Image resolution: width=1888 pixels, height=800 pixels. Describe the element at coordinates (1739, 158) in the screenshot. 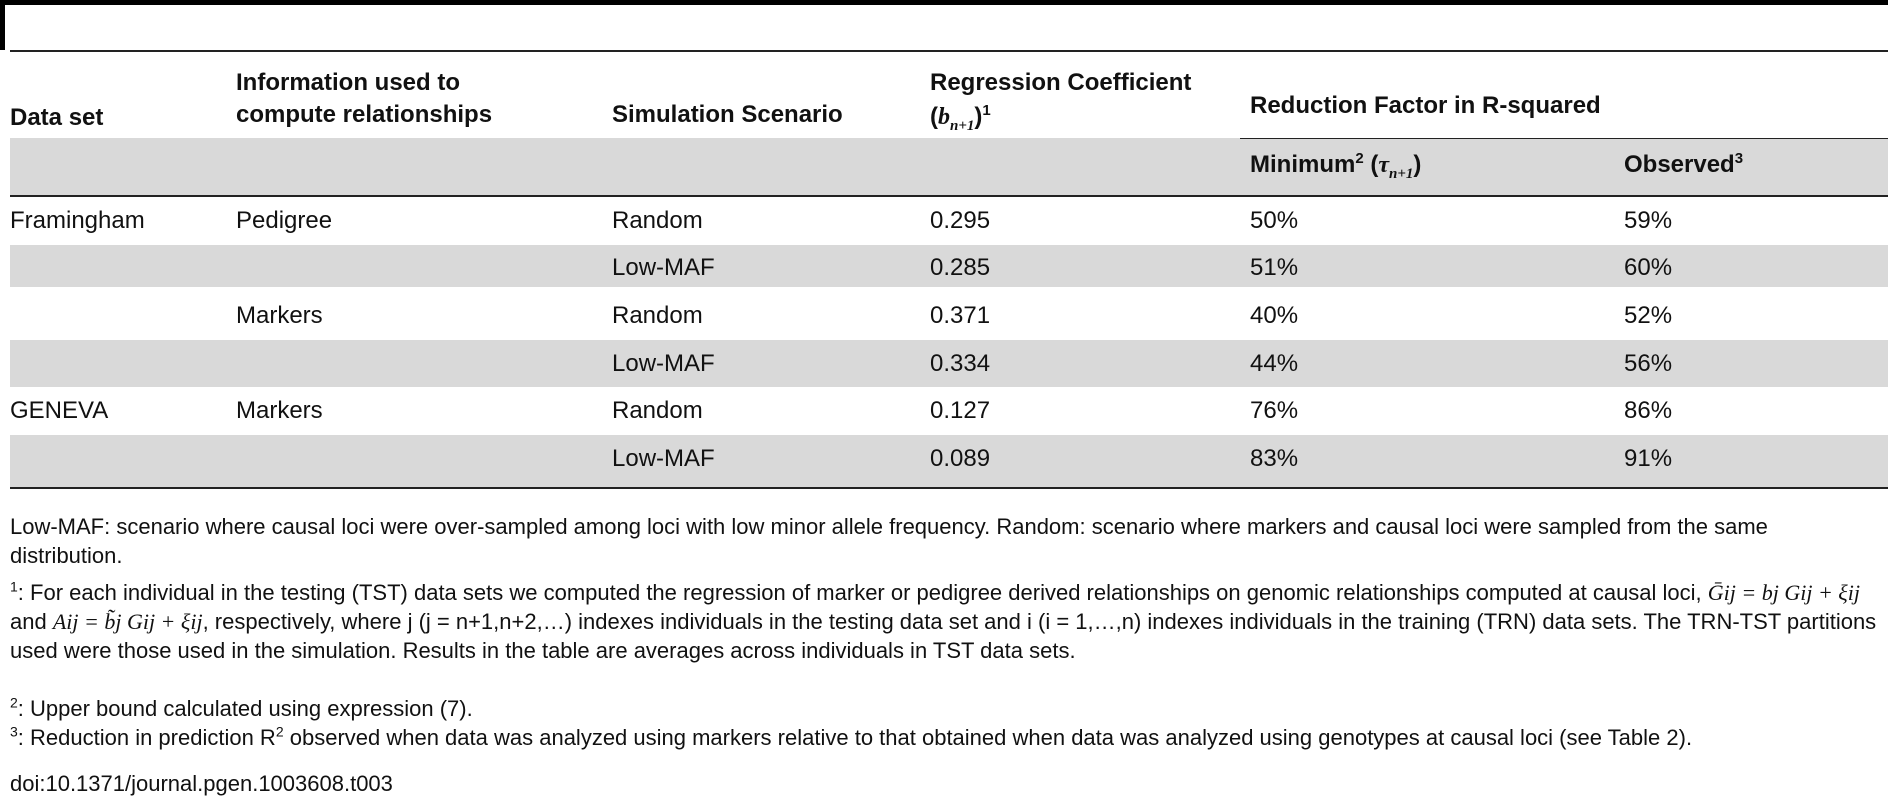

I see `observed-footnote-mark: 3` at that location.